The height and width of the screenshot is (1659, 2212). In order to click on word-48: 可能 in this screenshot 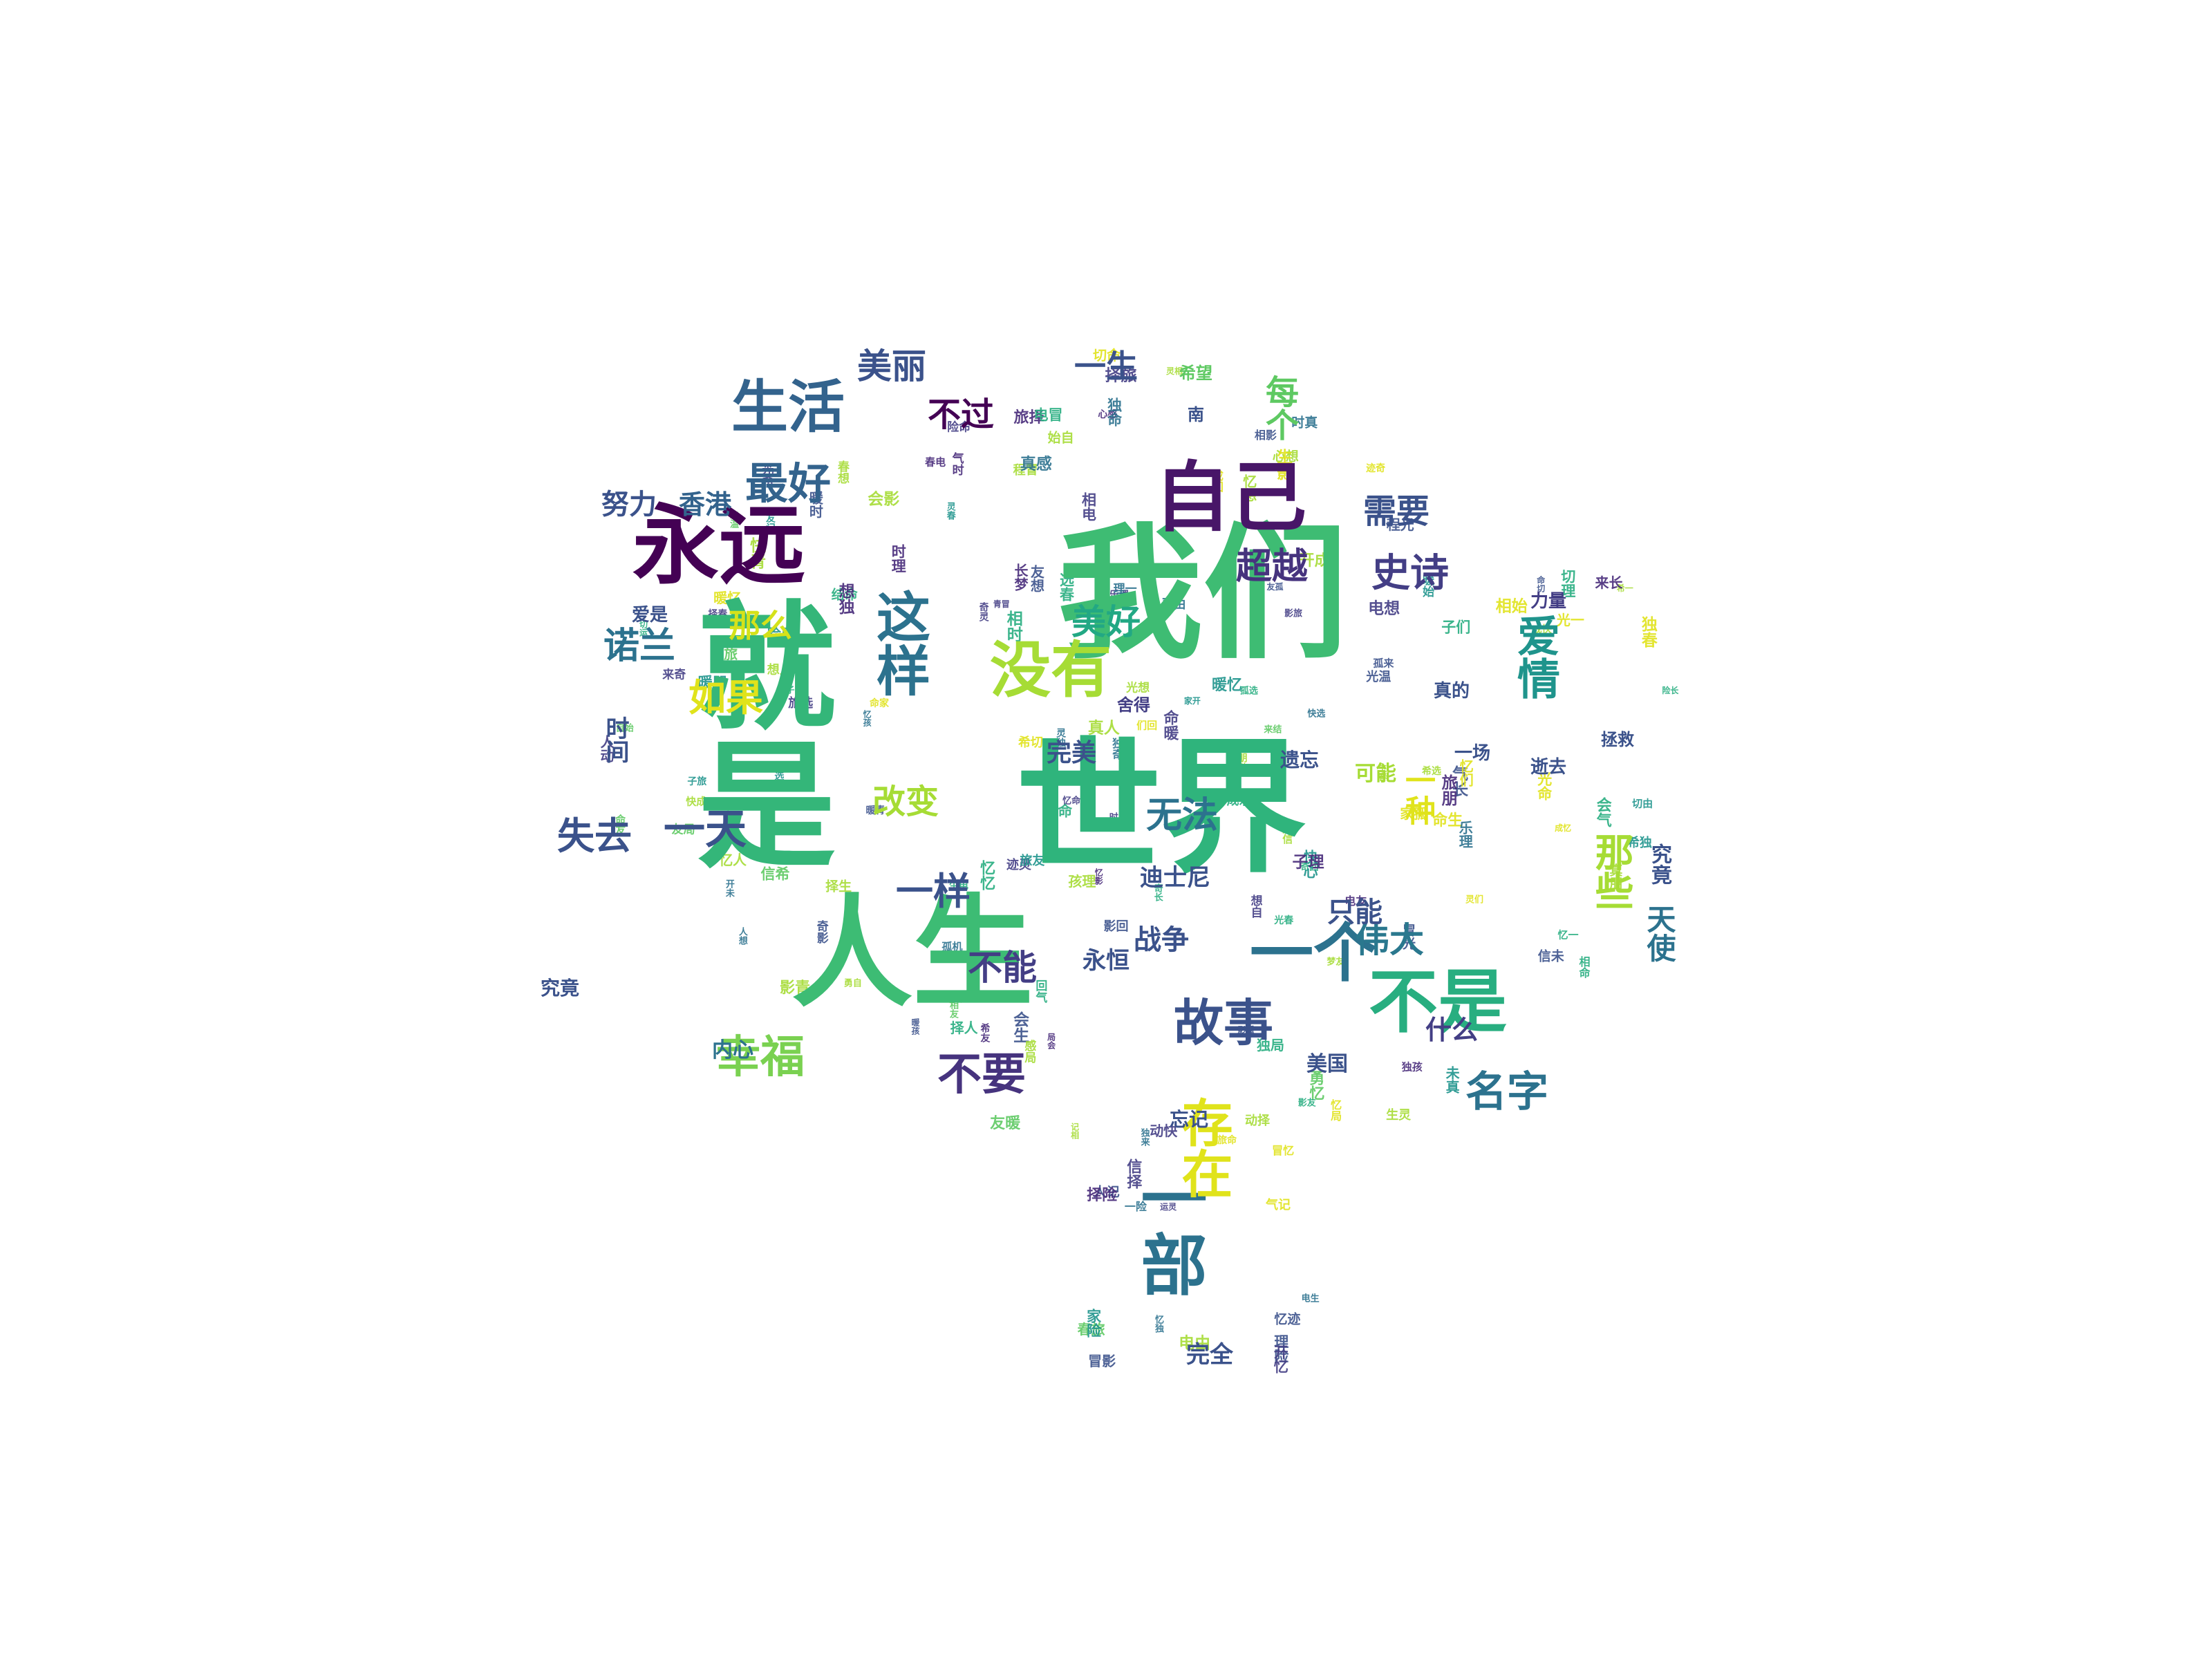, I will do `click(1375, 774)`.